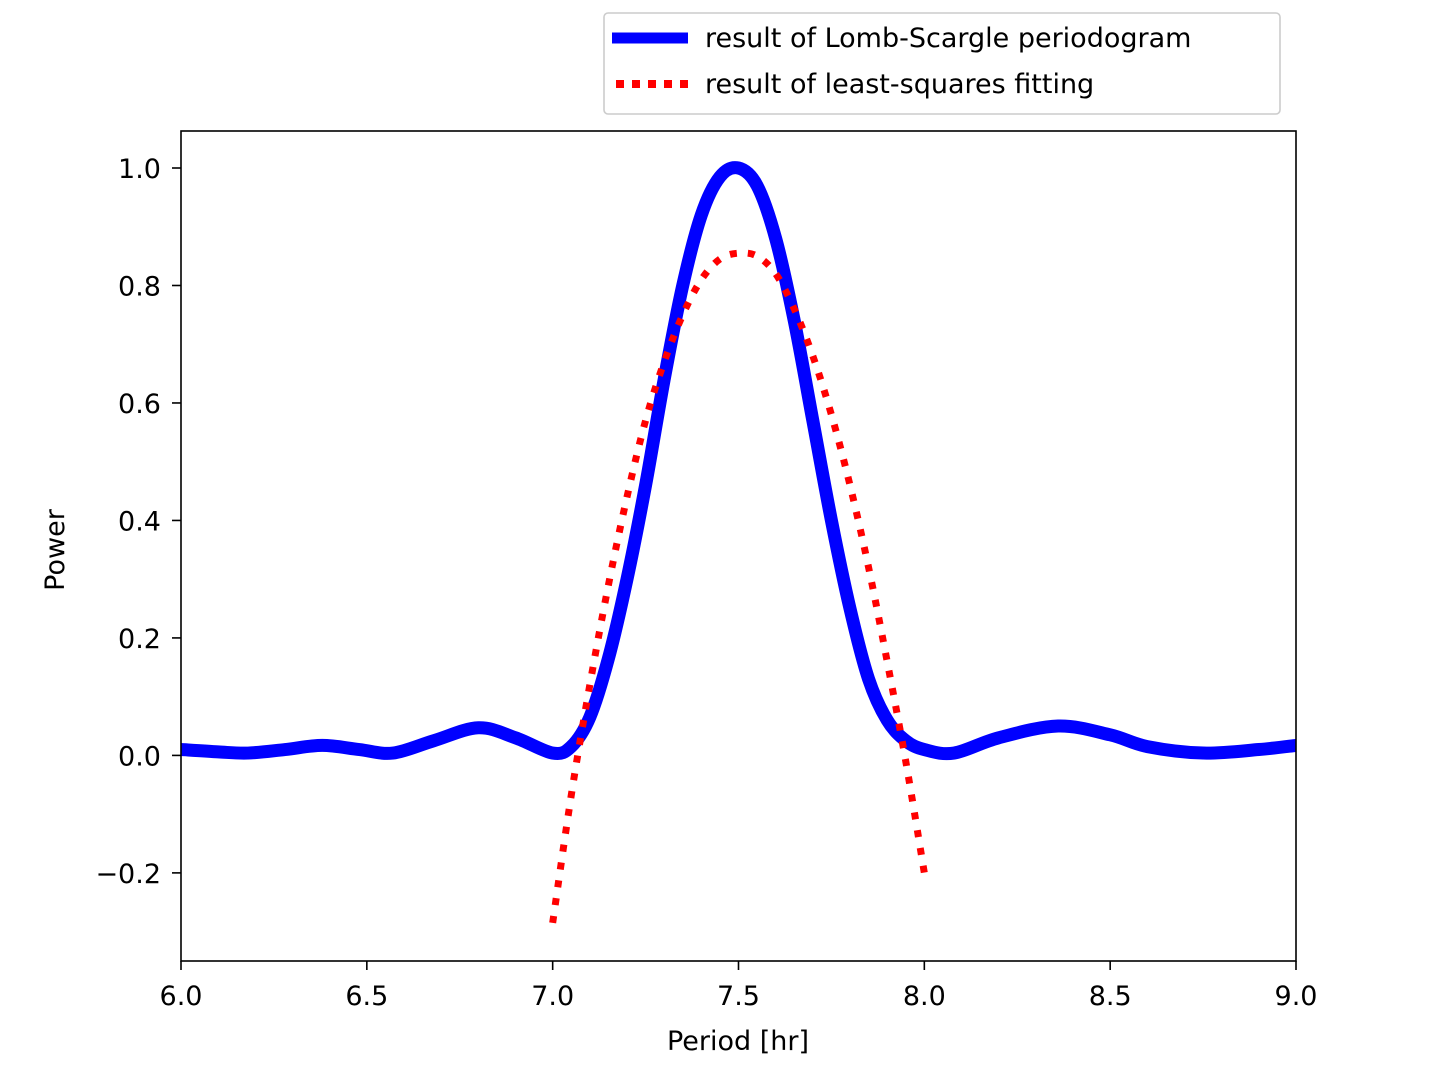  I want to click on y-tick-label: 0.4, so click(139, 521).